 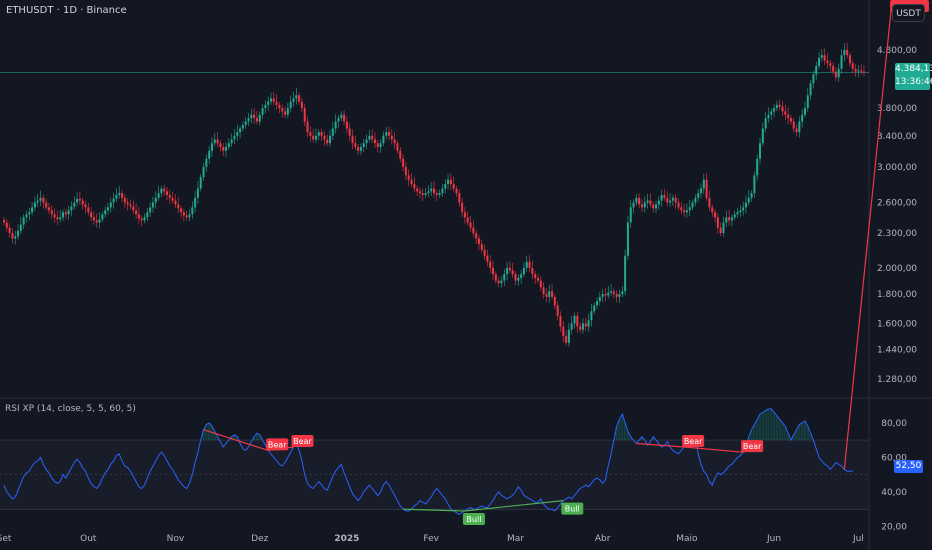 I want to click on divergence-label-box, so click(x=473, y=518).